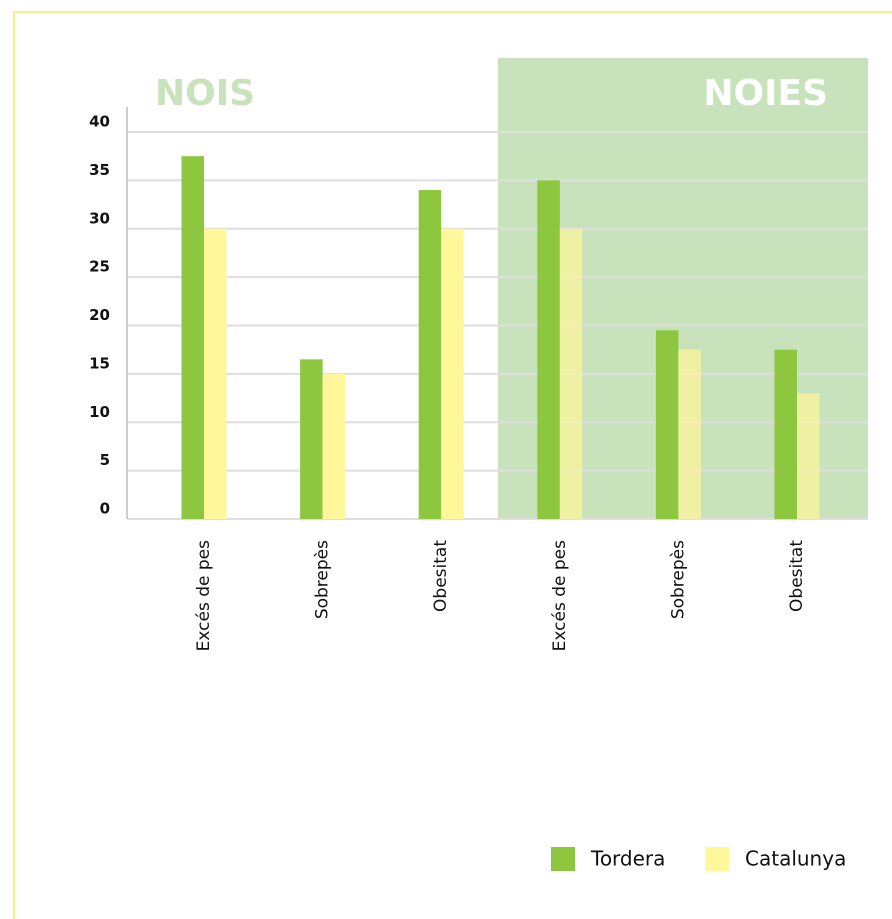 Image resolution: width=892 pixels, height=919 pixels. I want to click on y-tick-label: 0, so click(105, 509).